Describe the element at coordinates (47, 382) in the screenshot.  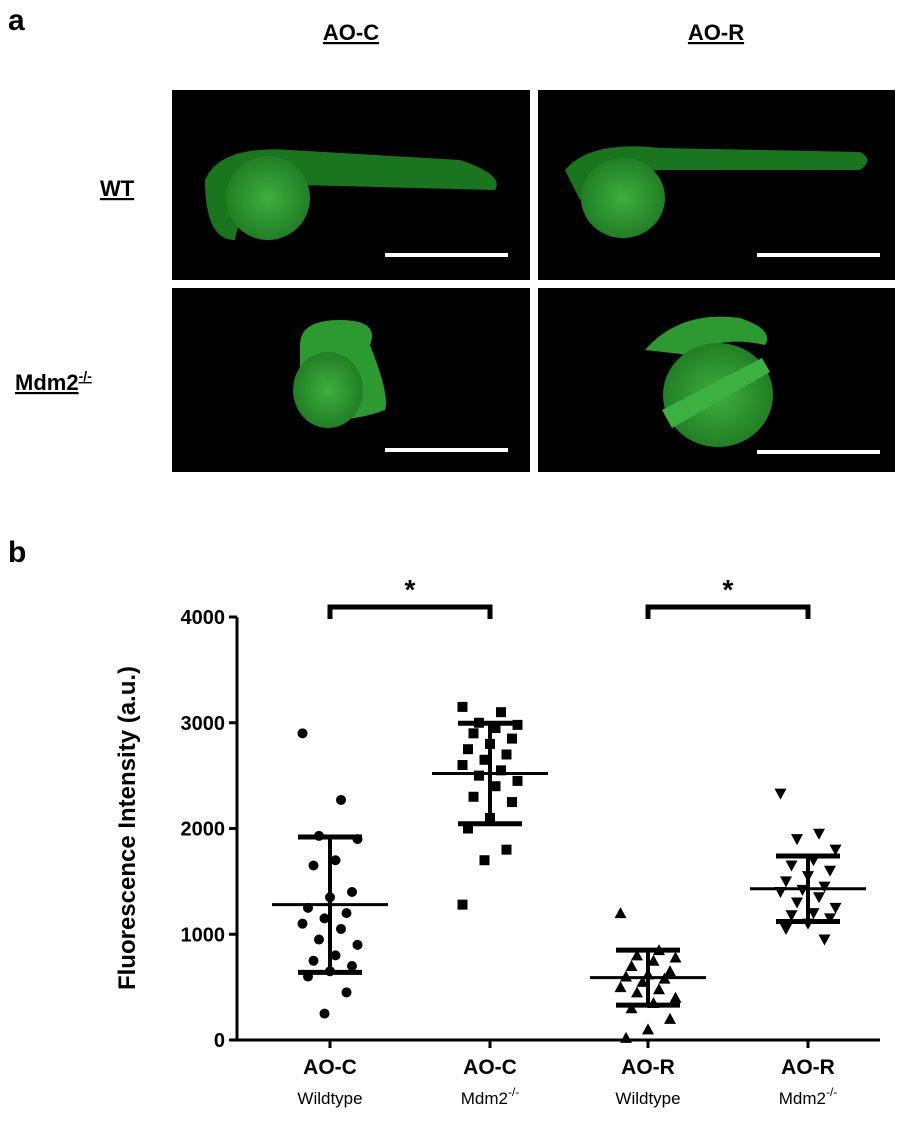
I see `row-header-text: Mdm2` at that location.